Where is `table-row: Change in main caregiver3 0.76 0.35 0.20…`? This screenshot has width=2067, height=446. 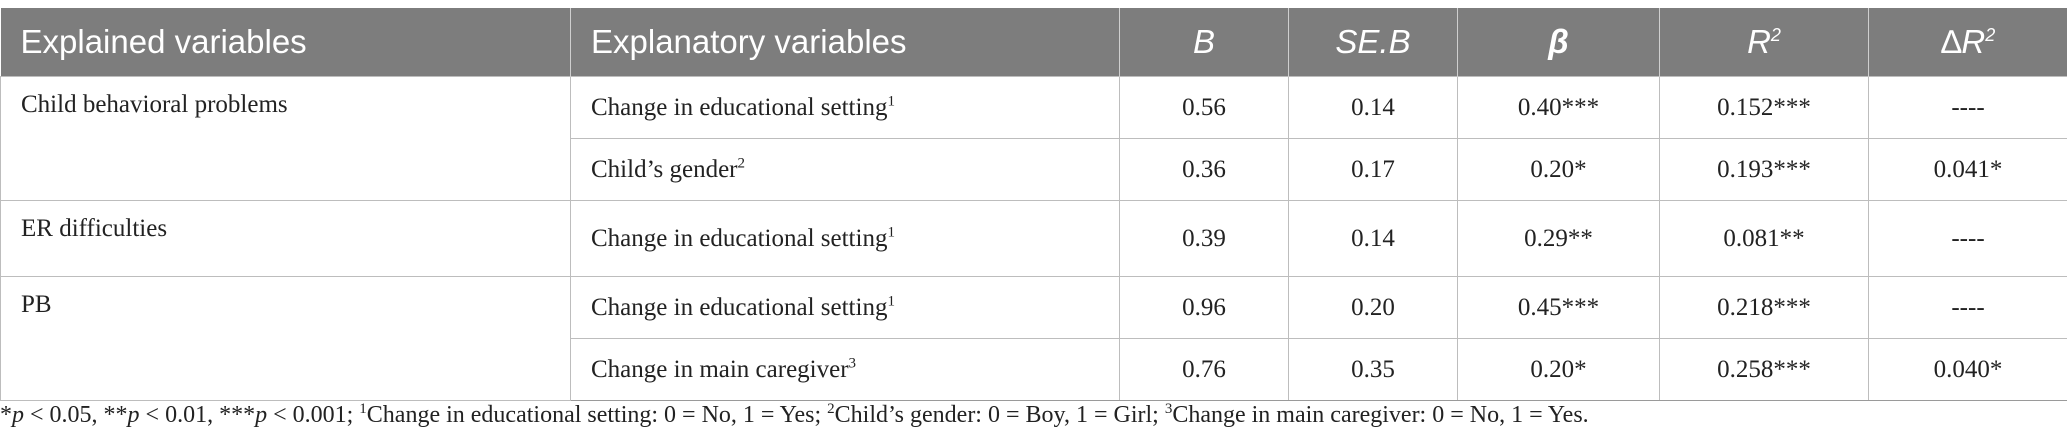
table-row: Change in main caregiver3 0.76 0.35 0.20… is located at coordinates (1034, 369).